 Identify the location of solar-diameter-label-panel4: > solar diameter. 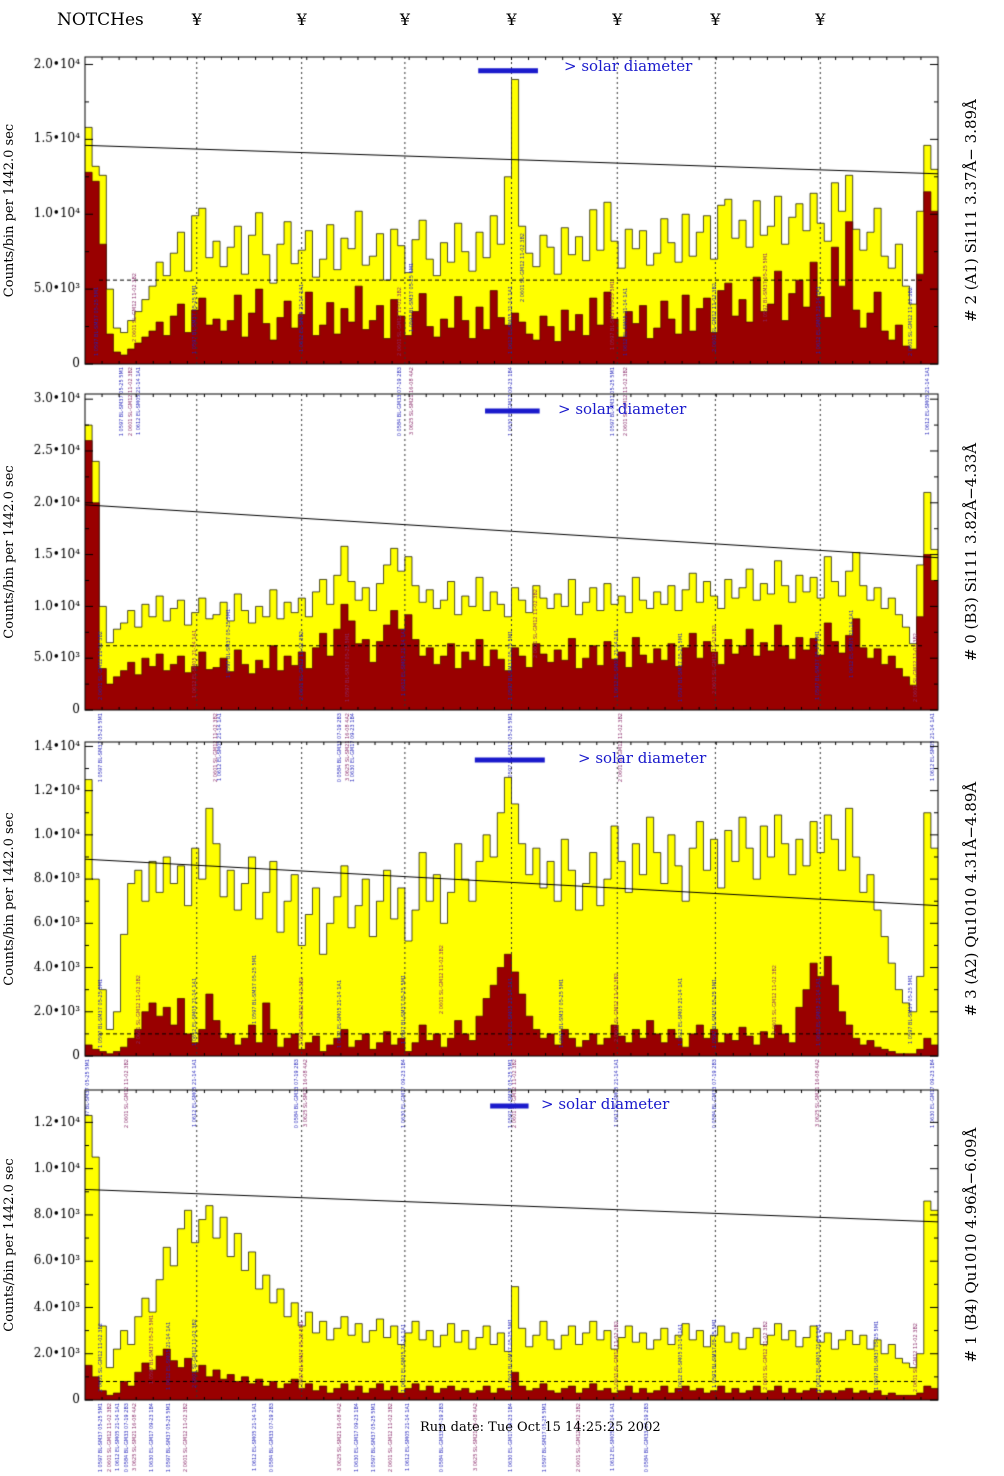
(605, 1104).